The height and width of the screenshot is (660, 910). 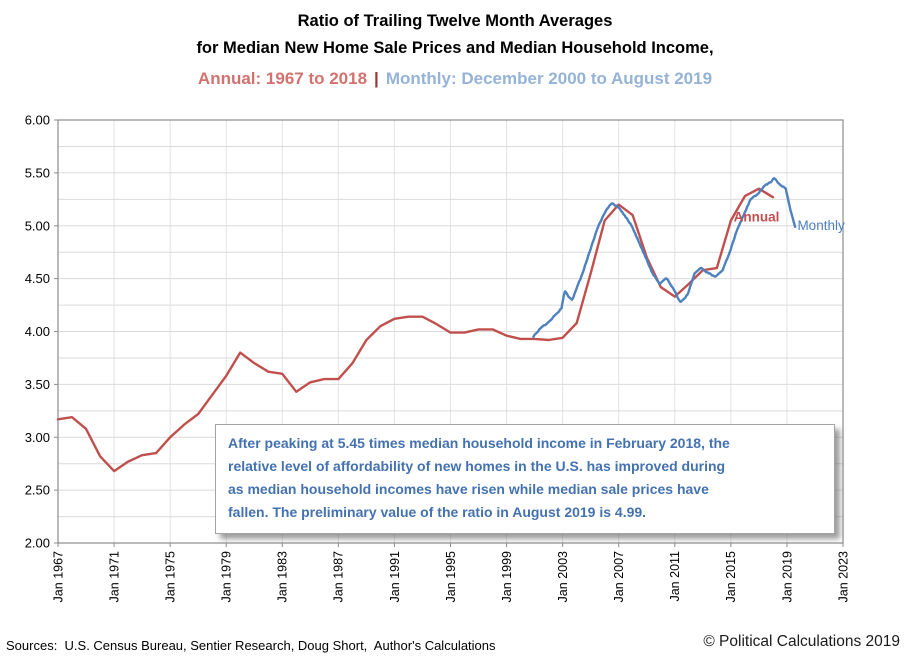 What do you see at coordinates (37, 490) in the screenshot?
I see `y-axis-label: 2.50` at bounding box center [37, 490].